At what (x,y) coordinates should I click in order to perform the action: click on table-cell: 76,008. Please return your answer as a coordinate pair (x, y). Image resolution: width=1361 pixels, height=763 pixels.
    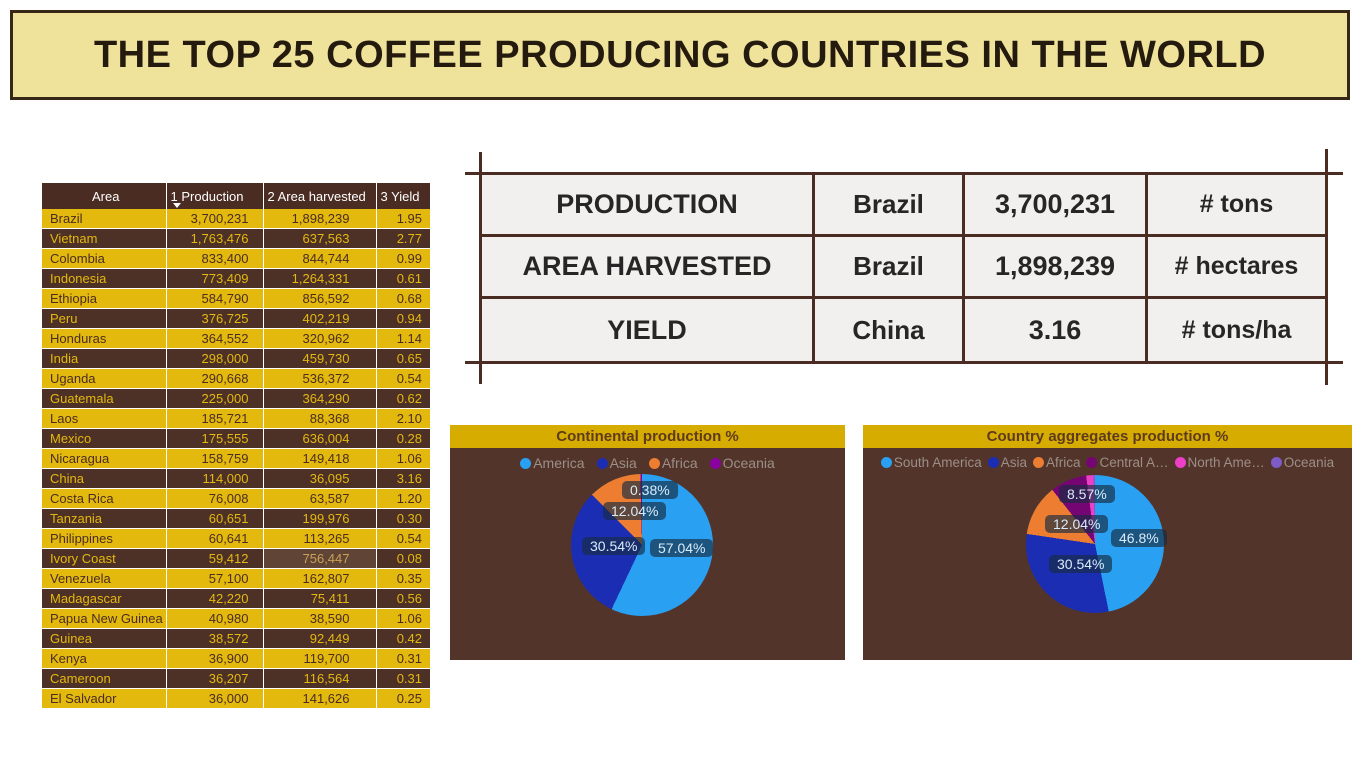
    Looking at the image, I should click on (214, 498).